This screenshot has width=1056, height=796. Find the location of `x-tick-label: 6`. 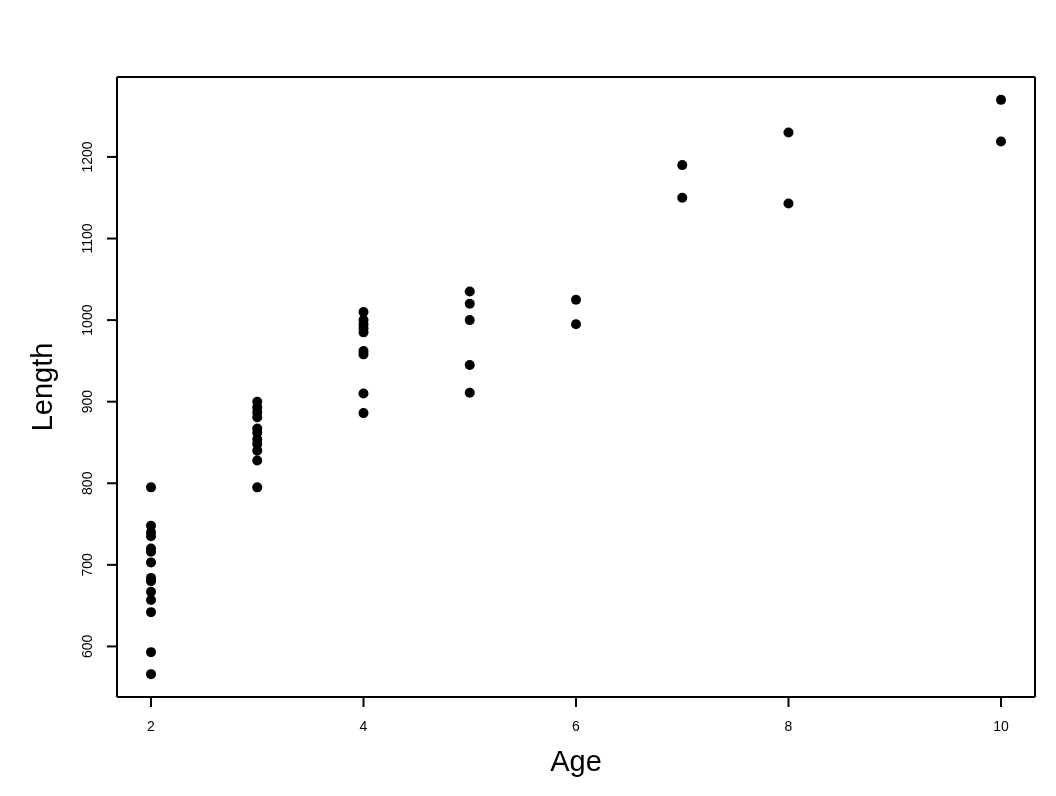

x-tick-label: 6 is located at coordinates (576, 725).